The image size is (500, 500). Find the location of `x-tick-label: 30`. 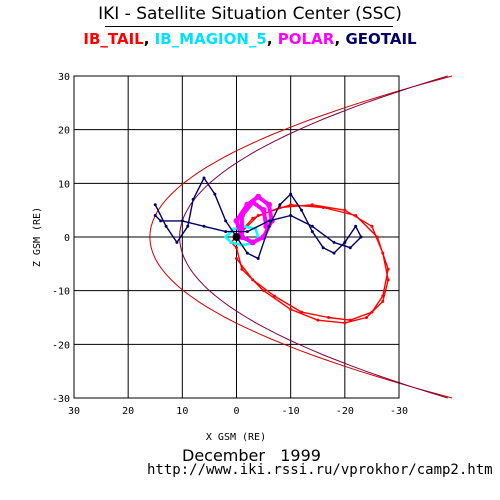

x-tick-label: 30 is located at coordinates (74, 411).